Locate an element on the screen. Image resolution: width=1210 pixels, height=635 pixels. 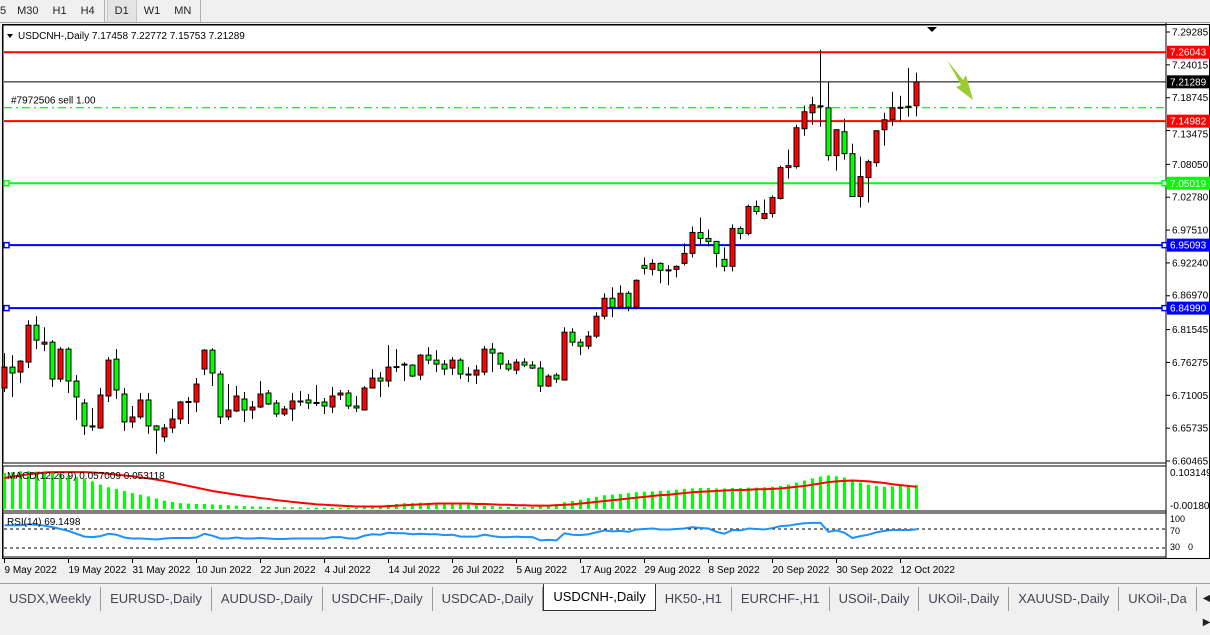
rsi-scale-label: 0 is located at coordinates (1190, 547).